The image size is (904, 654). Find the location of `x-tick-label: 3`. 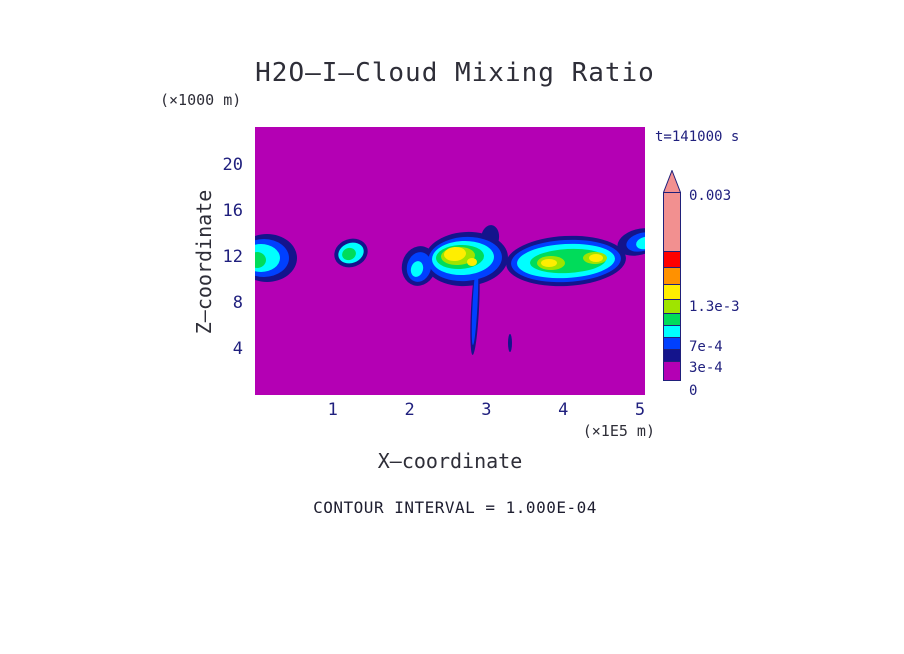

x-tick-label: 3 is located at coordinates (486, 410).